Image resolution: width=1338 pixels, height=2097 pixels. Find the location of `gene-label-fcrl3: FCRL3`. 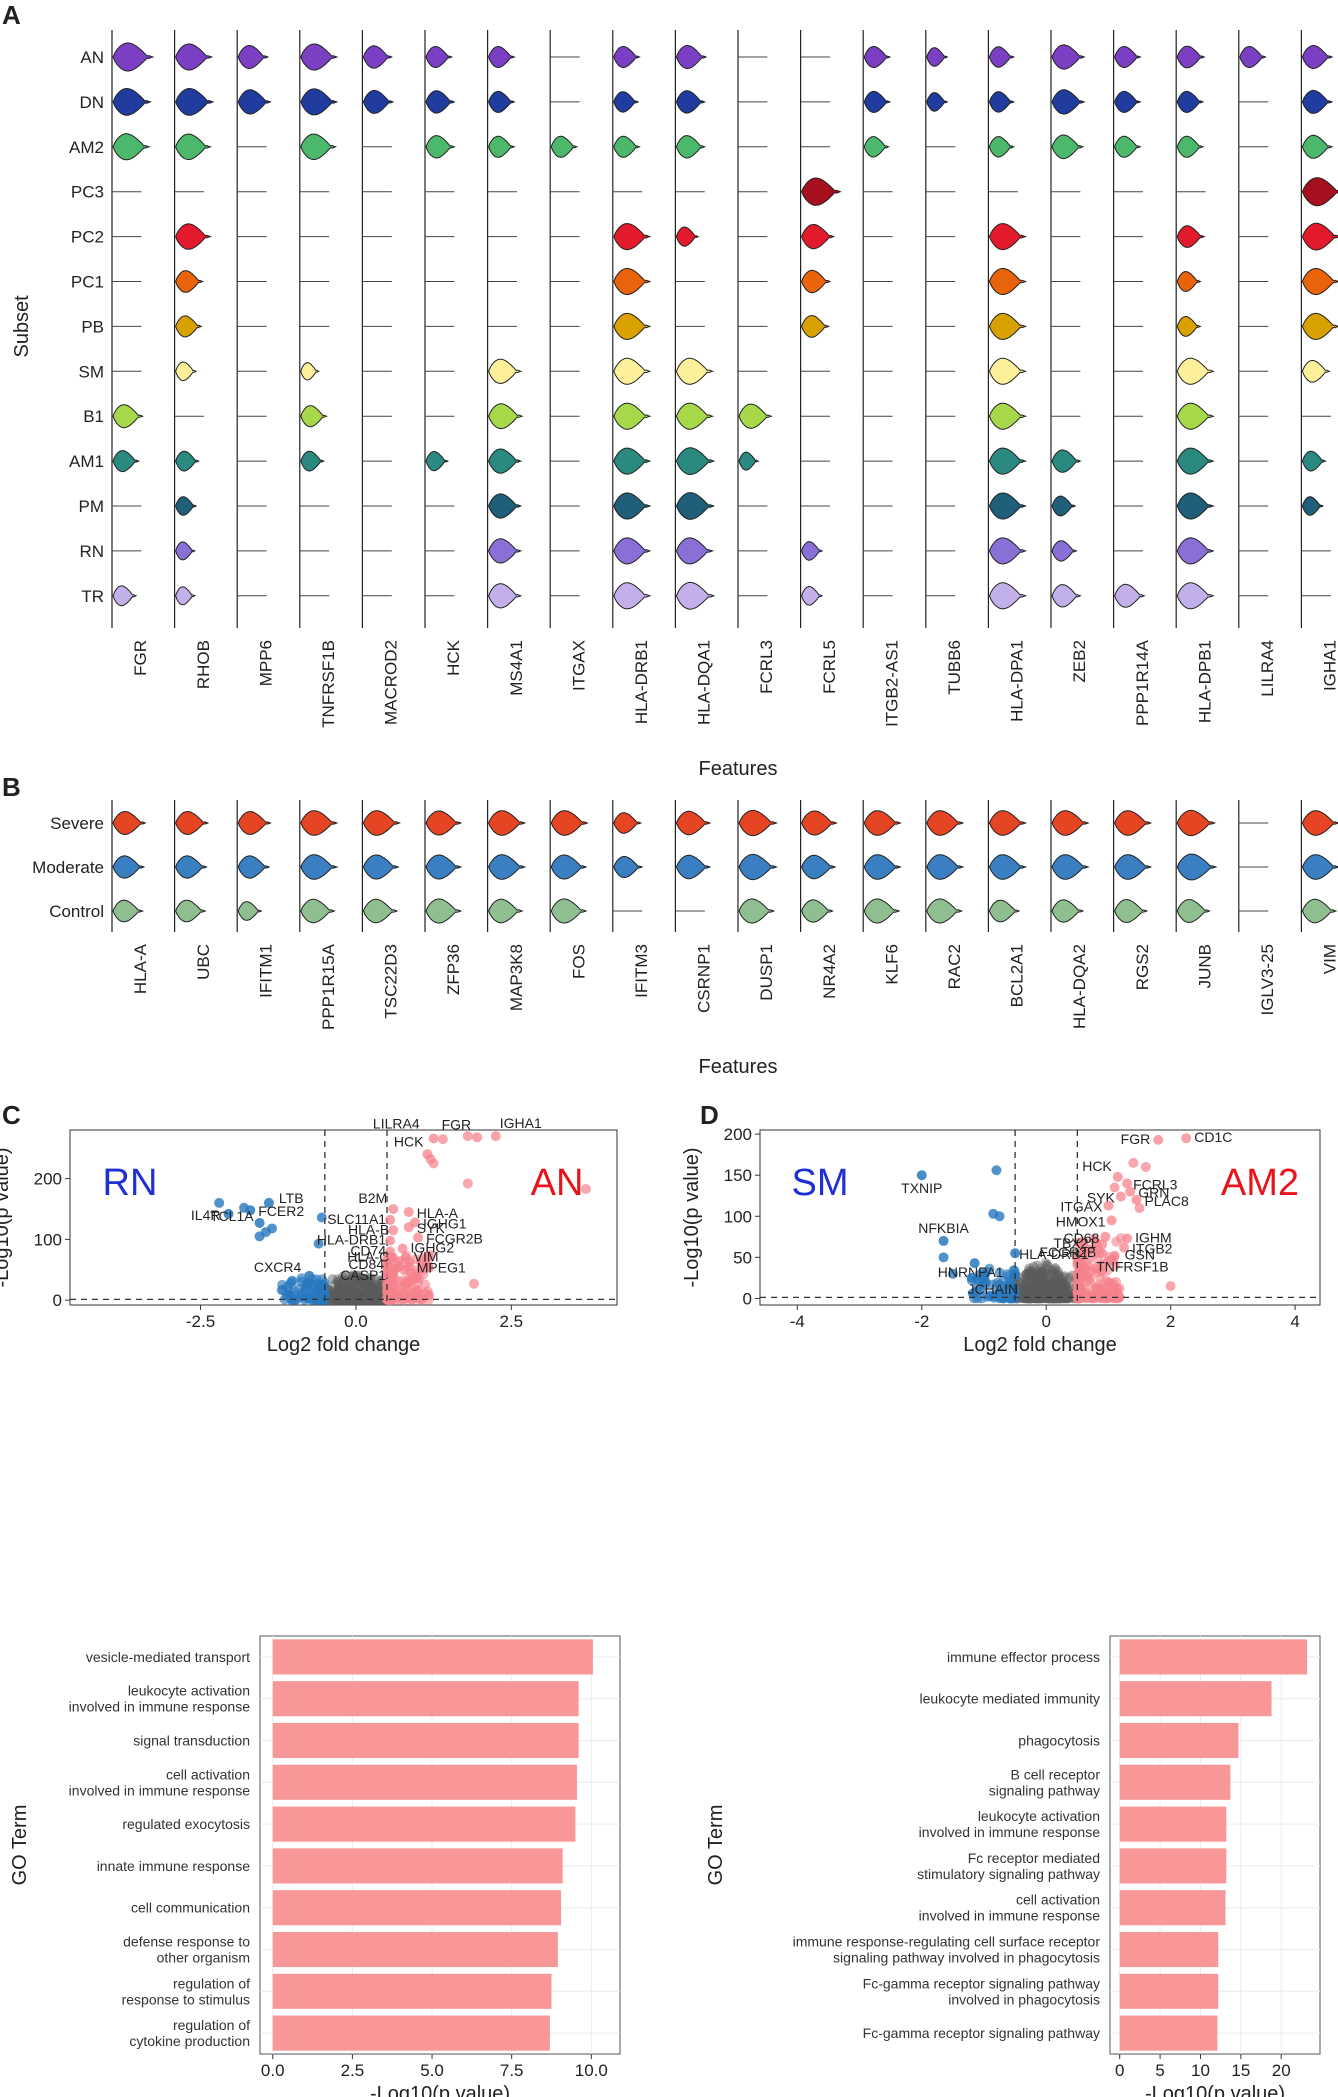

gene-label-fcrl3: FCRL3 is located at coordinates (1155, 1184).